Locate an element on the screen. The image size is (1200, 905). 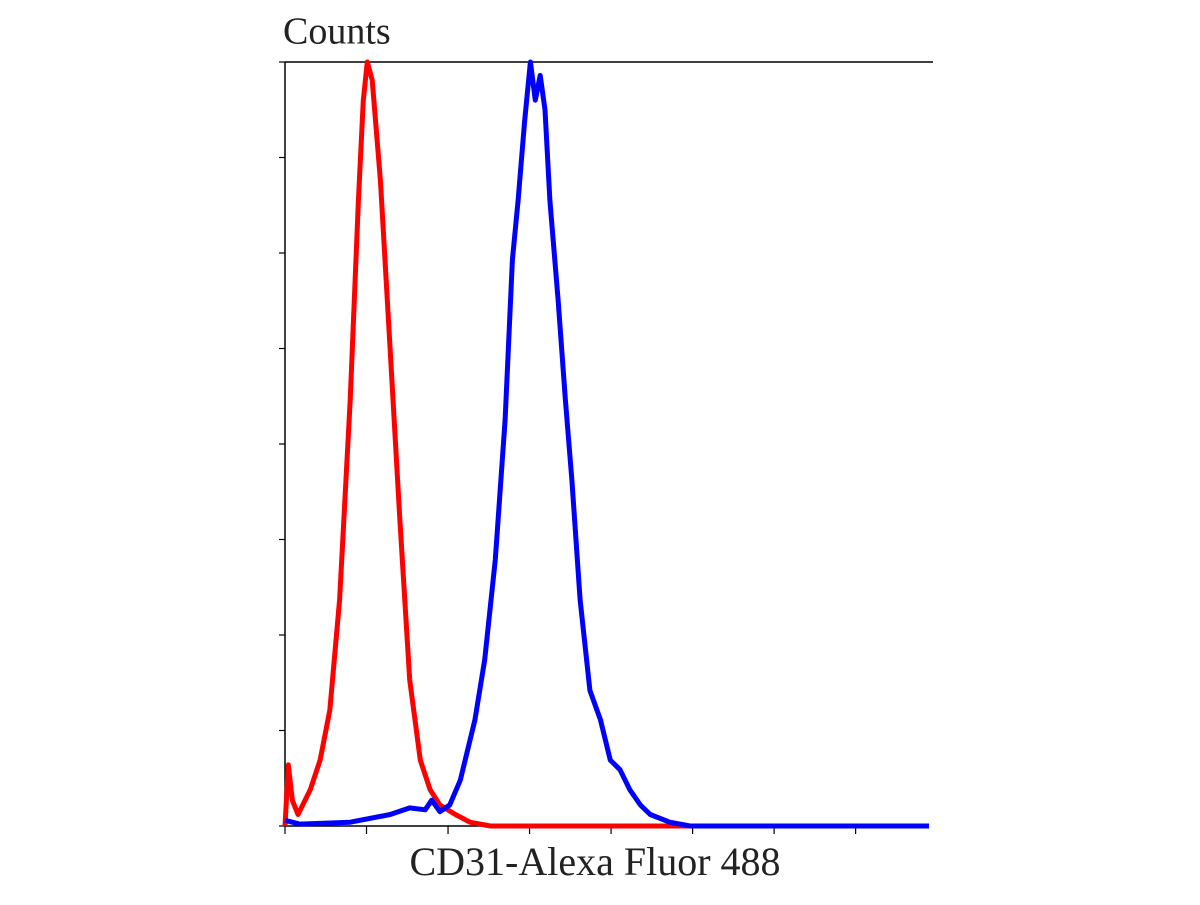
x-axis-label: CD31-Alexa Fluor 488 is located at coordinates (594, 861).